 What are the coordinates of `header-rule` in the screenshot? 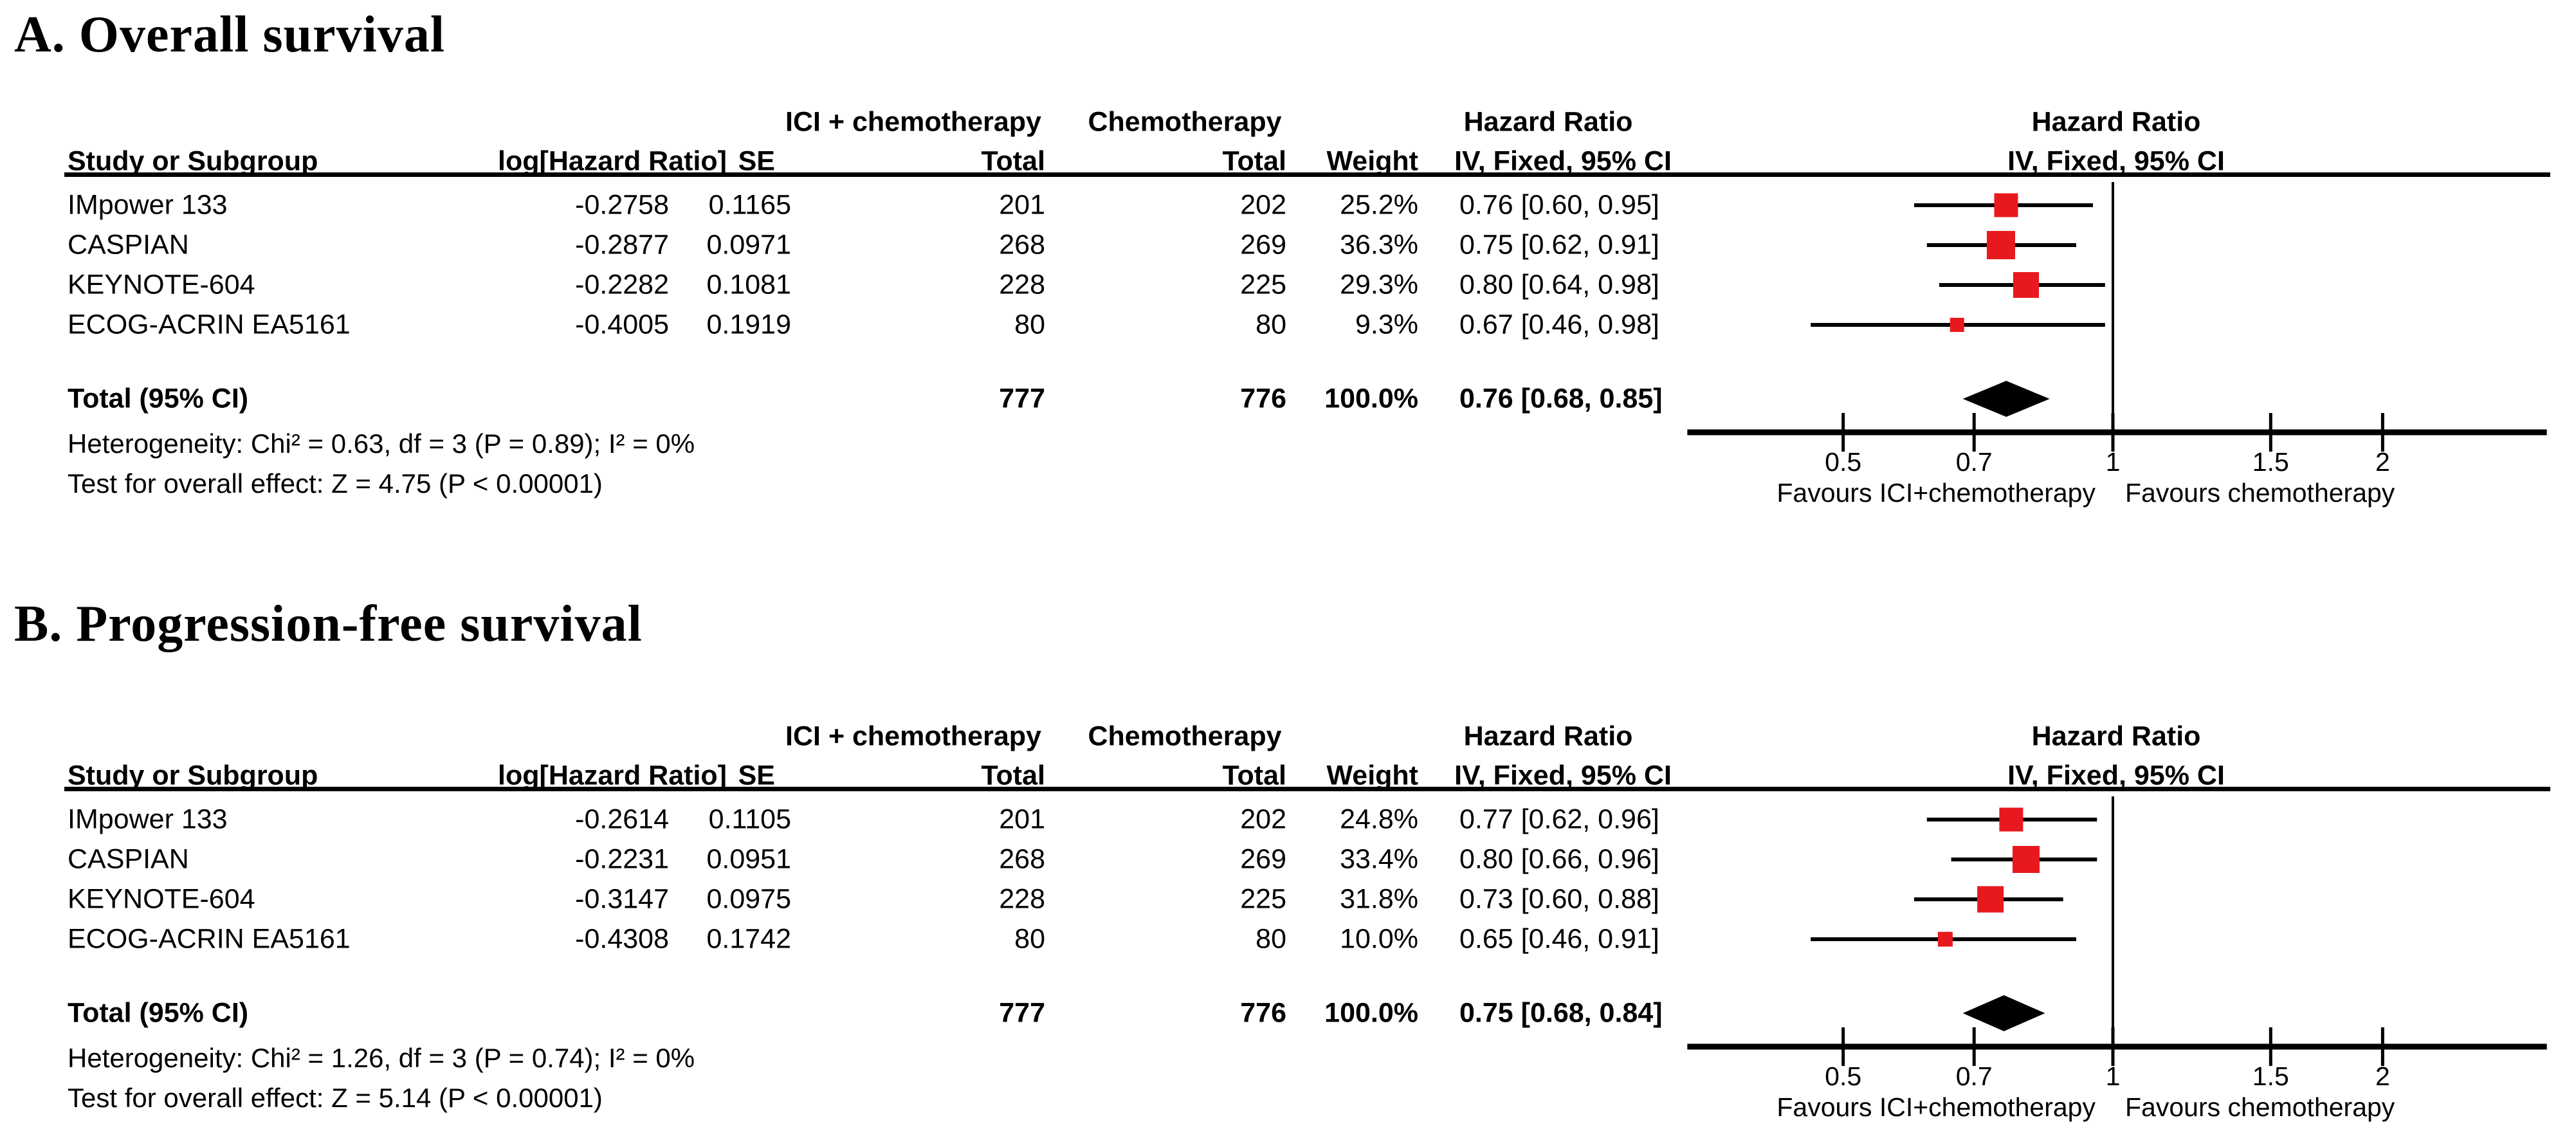 It's located at (1307, 789).